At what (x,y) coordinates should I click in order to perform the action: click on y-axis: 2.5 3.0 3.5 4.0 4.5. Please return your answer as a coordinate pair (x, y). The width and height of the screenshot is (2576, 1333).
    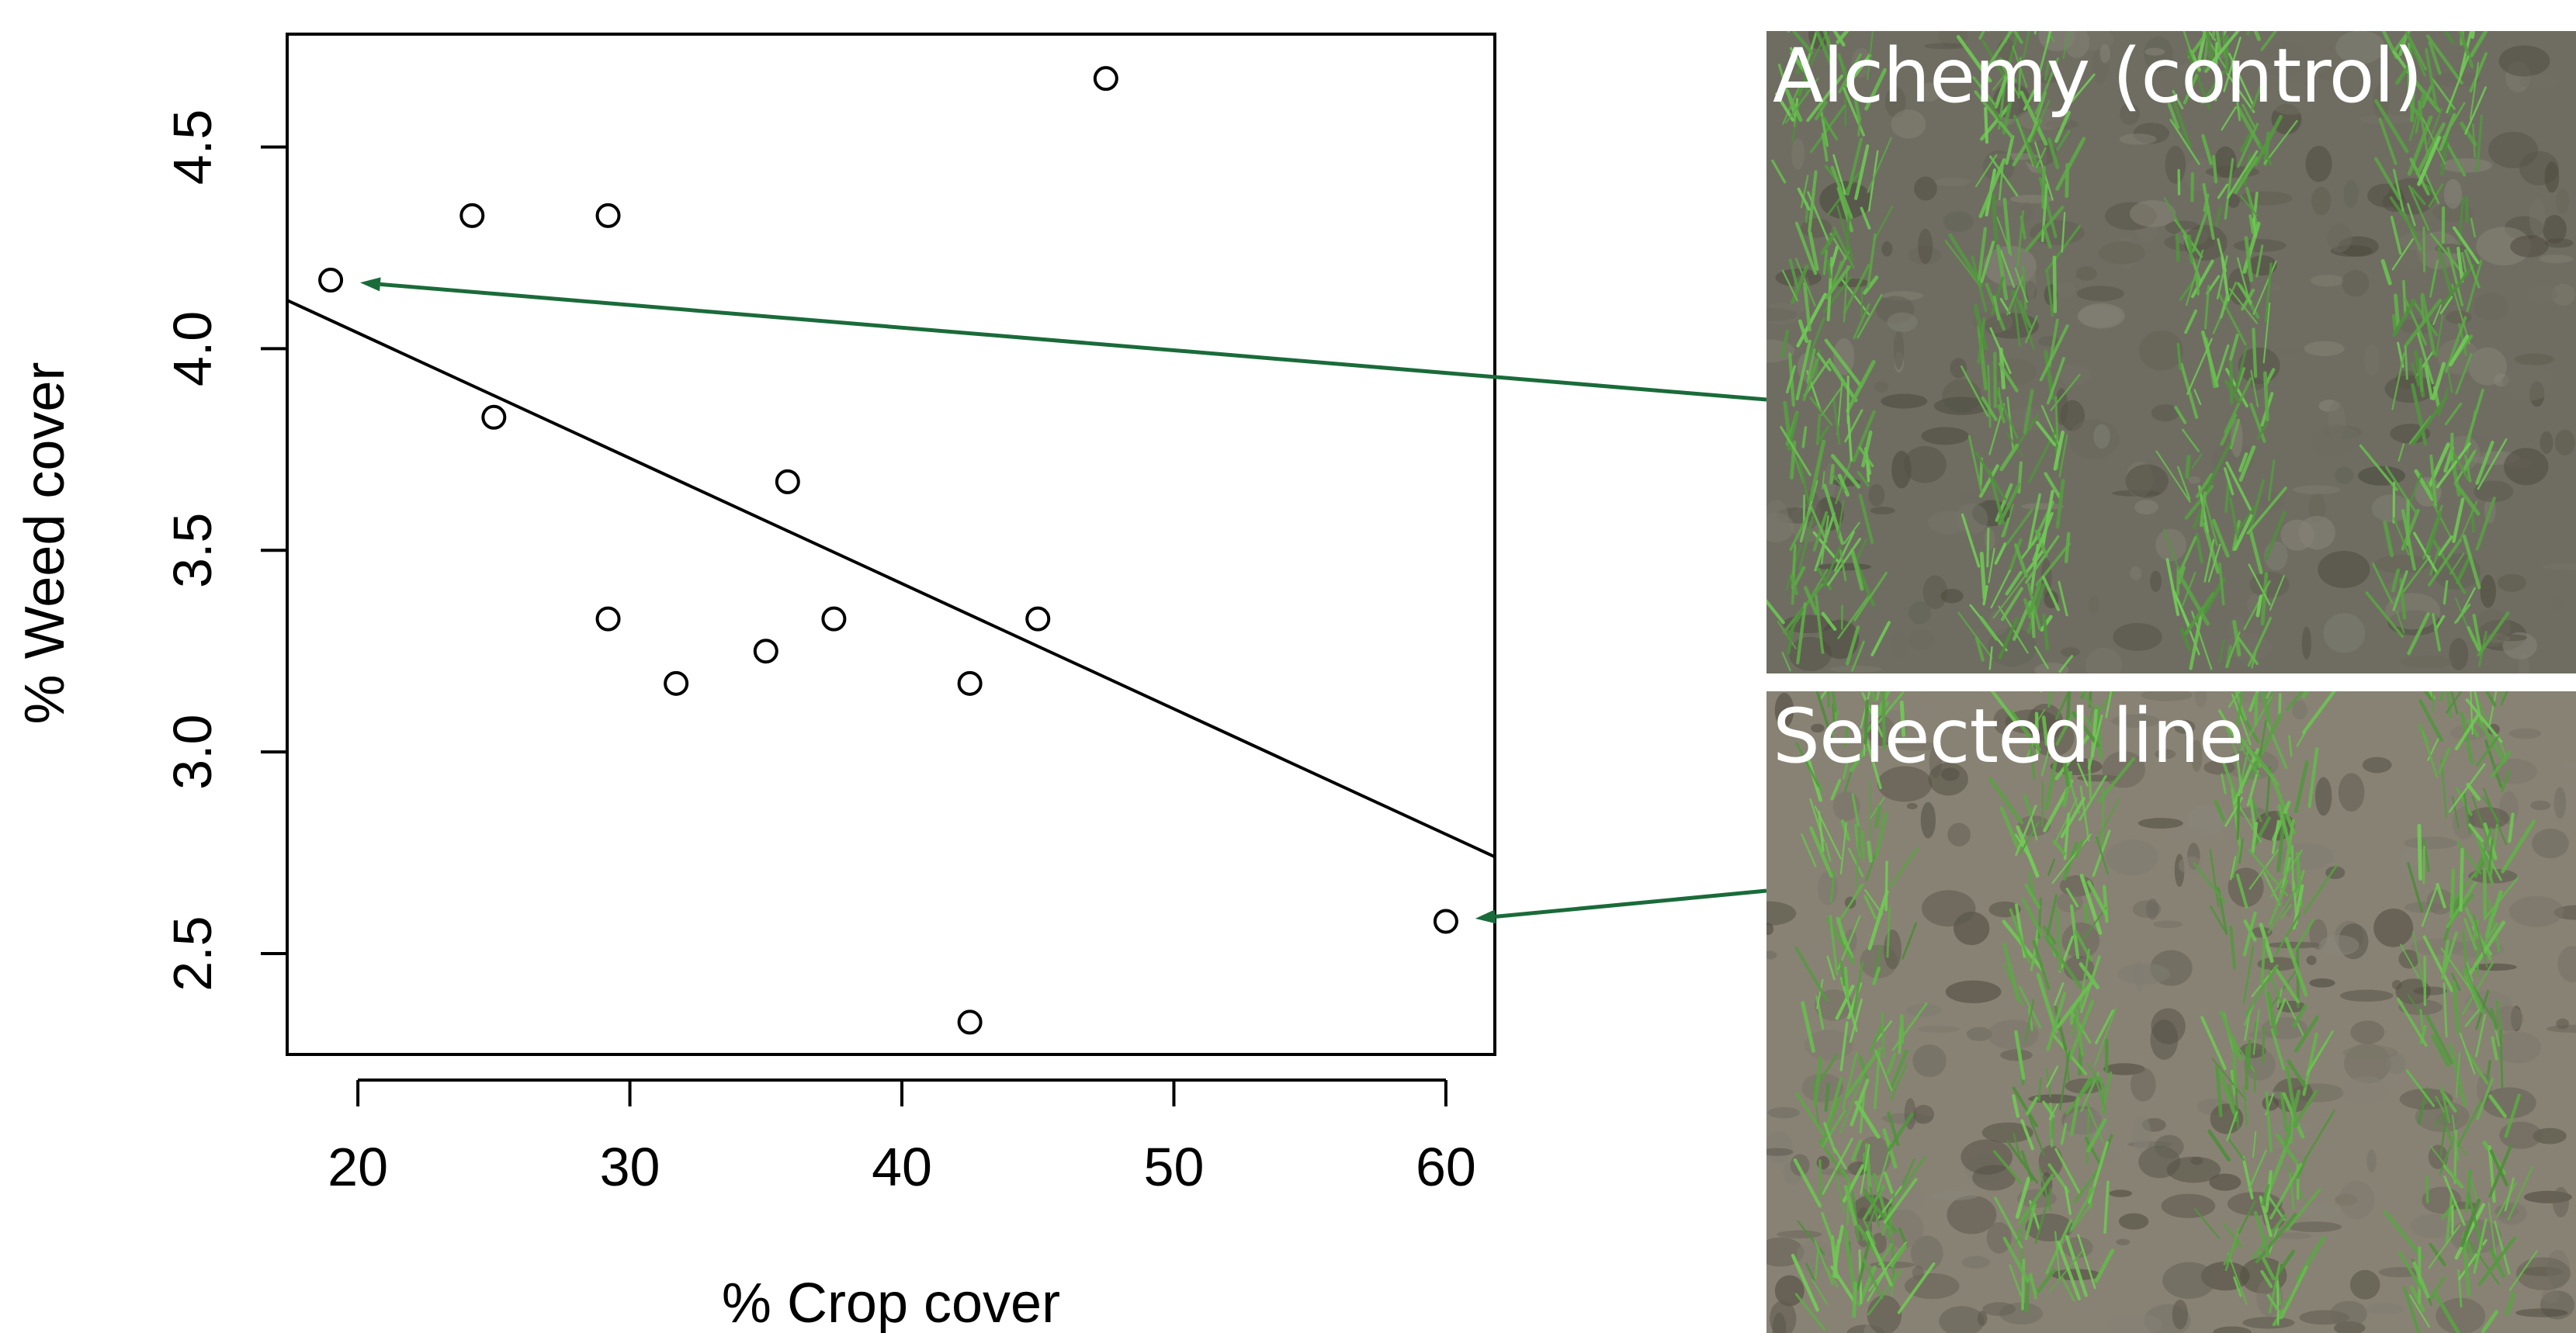
    Looking at the image, I should click on (225, 550).